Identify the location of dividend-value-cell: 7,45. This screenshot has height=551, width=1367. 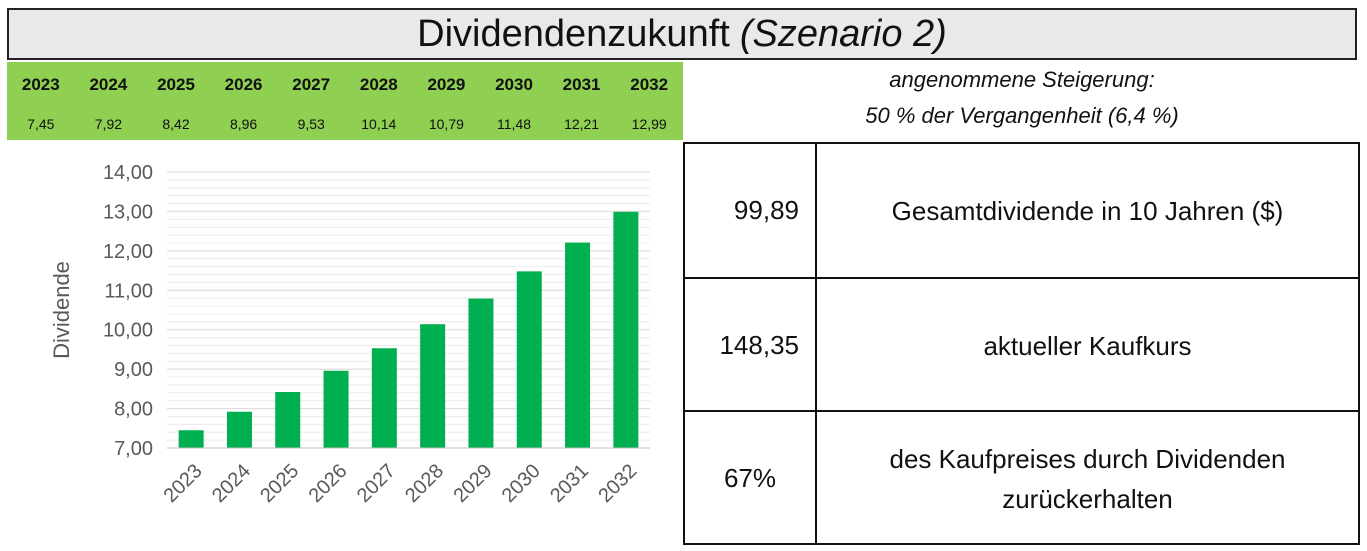
(41, 124).